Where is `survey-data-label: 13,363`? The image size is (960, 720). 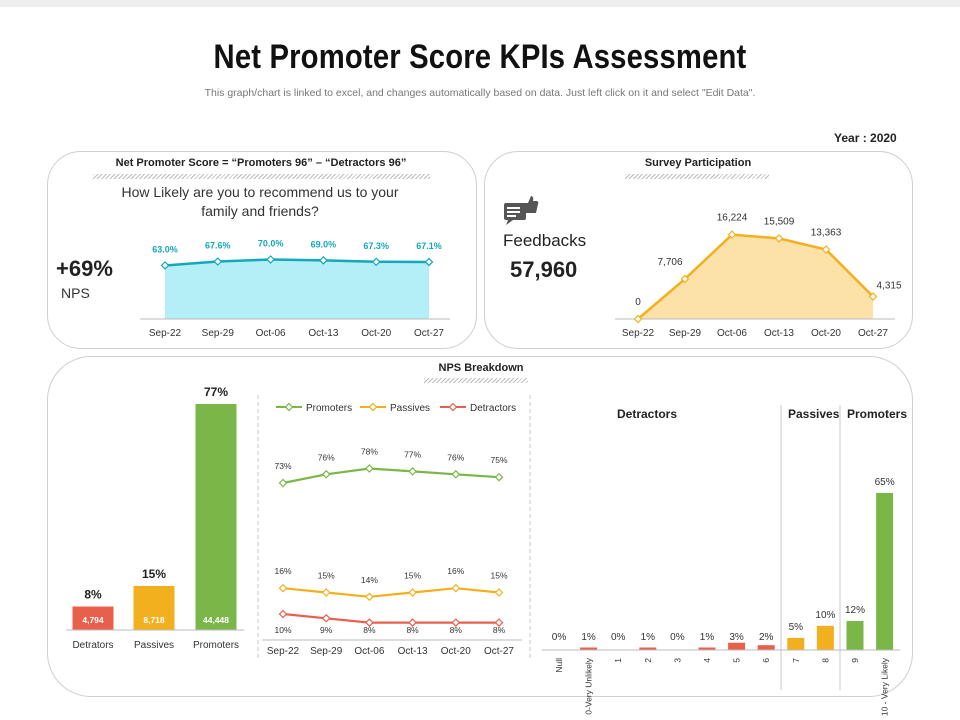
survey-data-label: 13,363 is located at coordinates (826, 233).